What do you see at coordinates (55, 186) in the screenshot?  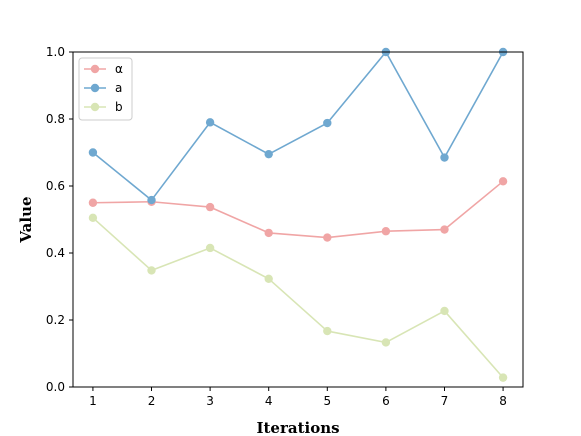 I see `y-tick-label-4: 0.6` at bounding box center [55, 186].